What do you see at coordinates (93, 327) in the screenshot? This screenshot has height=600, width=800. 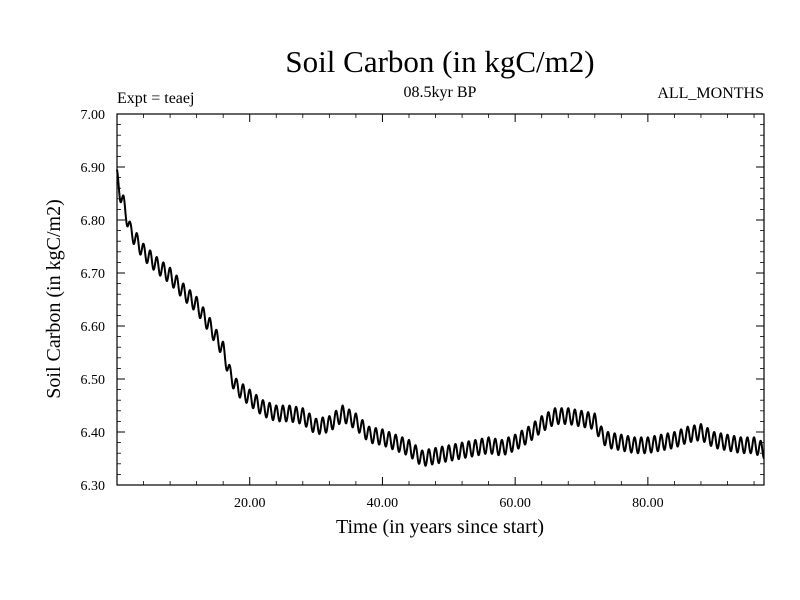 I see `y-tick-label: 6.60` at bounding box center [93, 327].